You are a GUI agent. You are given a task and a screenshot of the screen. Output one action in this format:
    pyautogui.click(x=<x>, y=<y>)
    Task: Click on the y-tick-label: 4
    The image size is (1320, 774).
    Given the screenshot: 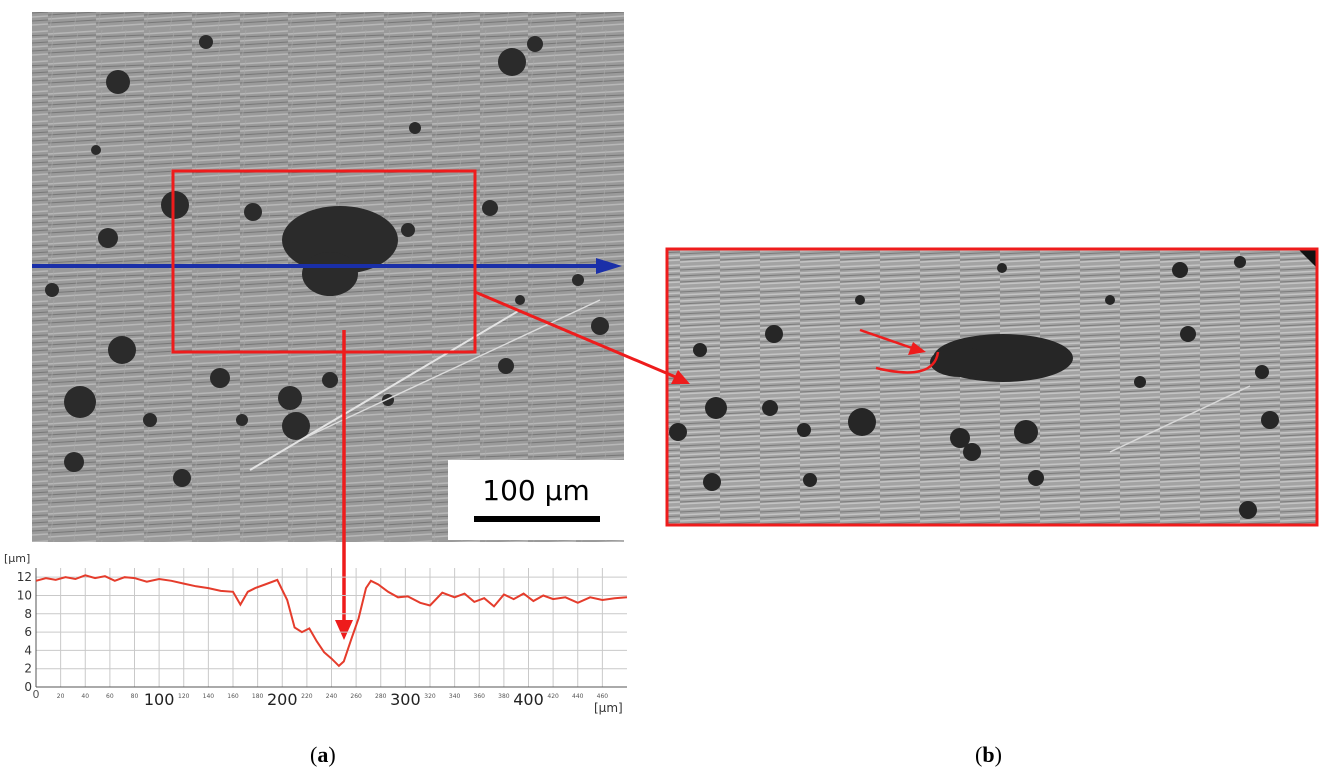 What is the action you would take?
    pyautogui.click(x=28, y=650)
    